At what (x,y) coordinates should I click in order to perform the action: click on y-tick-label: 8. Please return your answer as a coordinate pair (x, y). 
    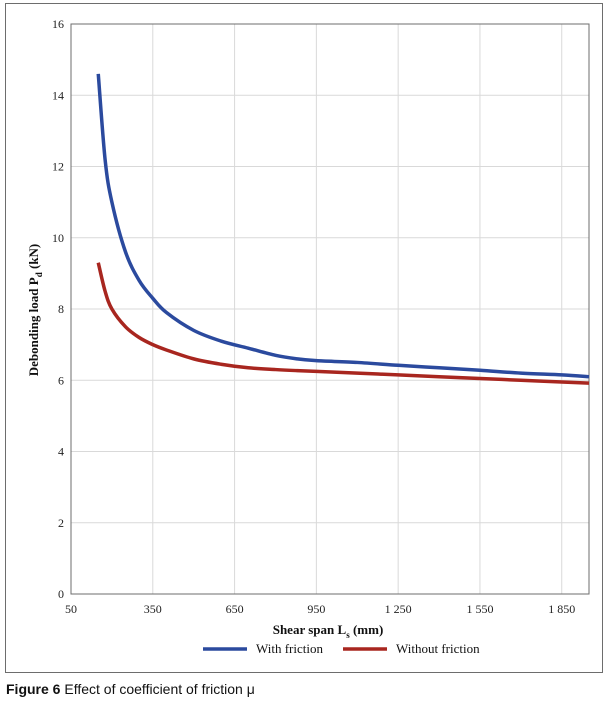
    Looking at the image, I should click on (61, 309).